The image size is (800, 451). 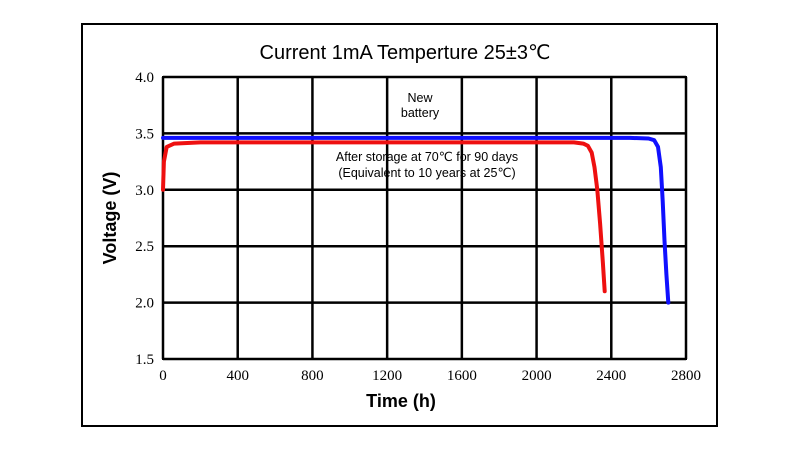 What do you see at coordinates (144, 304) in the screenshot?
I see `y-tick-label: 2.0` at bounding box center [144, 304].